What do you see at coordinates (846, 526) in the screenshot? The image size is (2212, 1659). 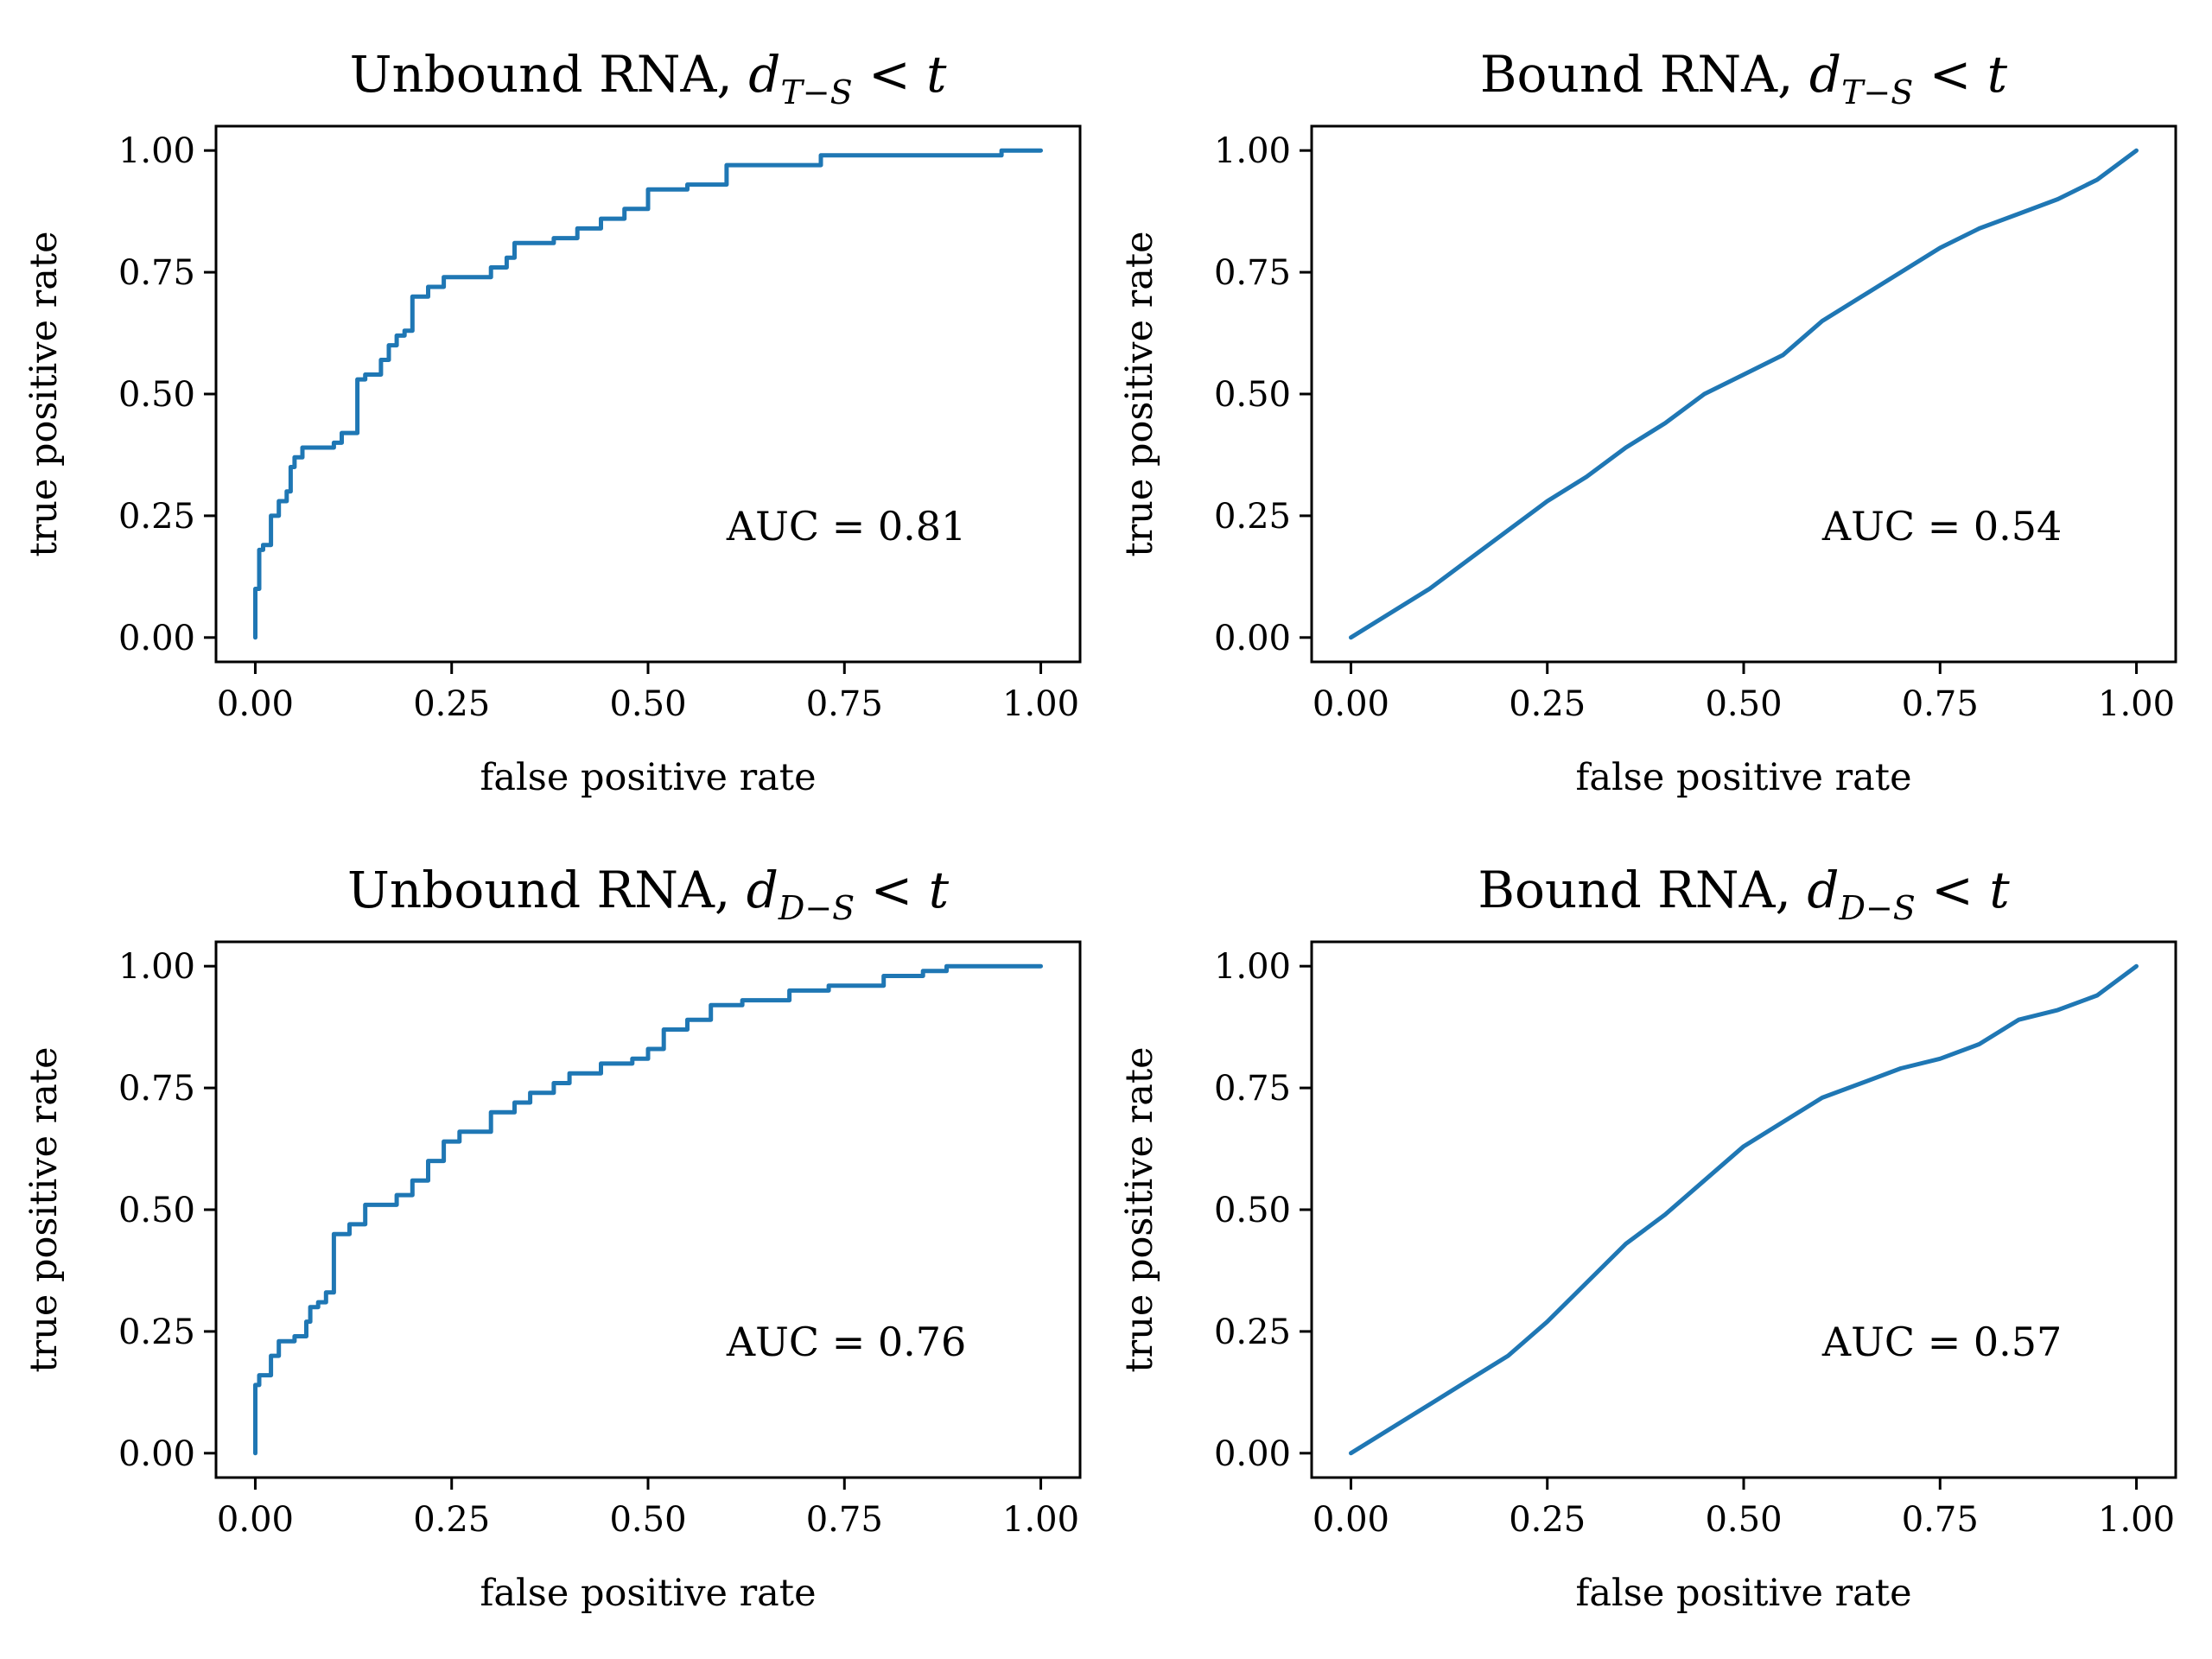 I see `auc-annotation: AUC = 0.81` at bounding box center [846, 526].